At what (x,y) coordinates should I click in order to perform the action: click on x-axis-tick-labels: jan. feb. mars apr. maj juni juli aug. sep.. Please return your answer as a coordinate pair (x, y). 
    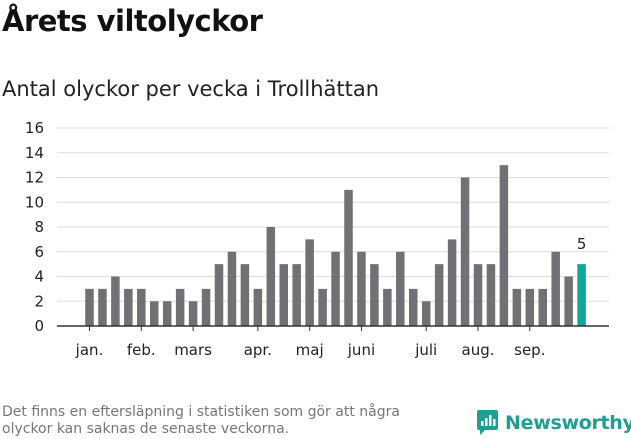
    Looking at the image, I should click on (310, 350).